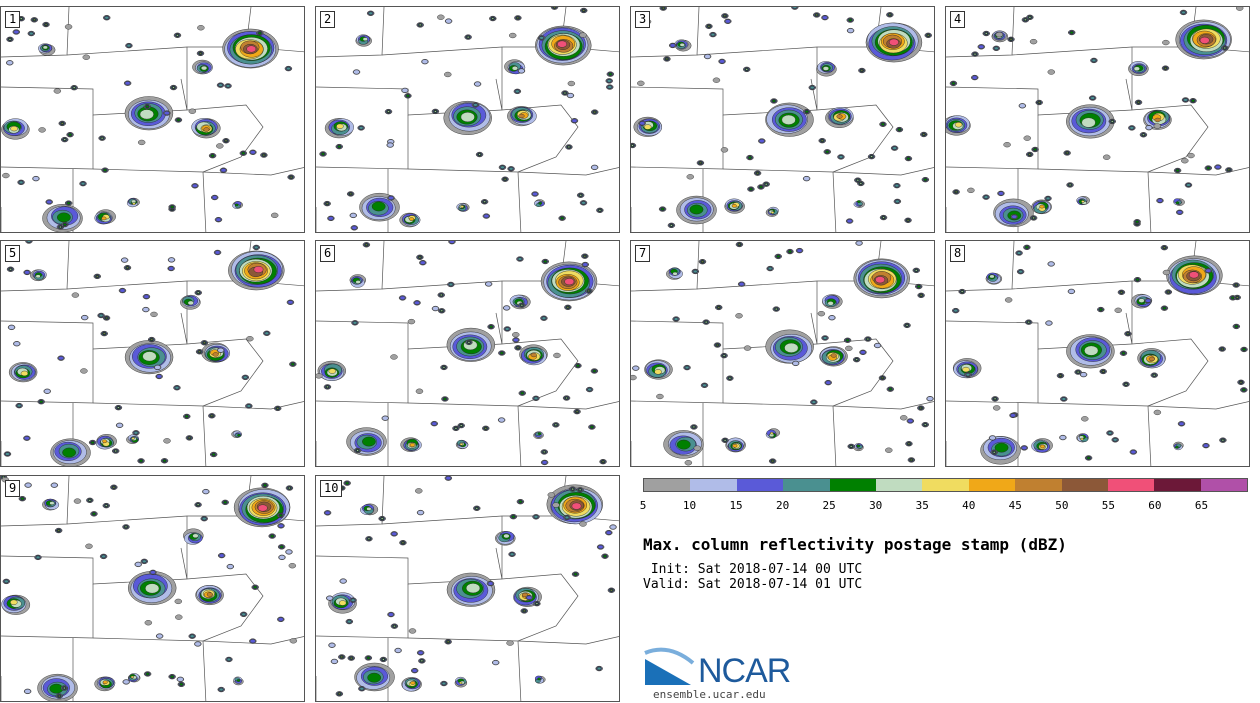  I want to click on member-number: 3, so click(643, 19).